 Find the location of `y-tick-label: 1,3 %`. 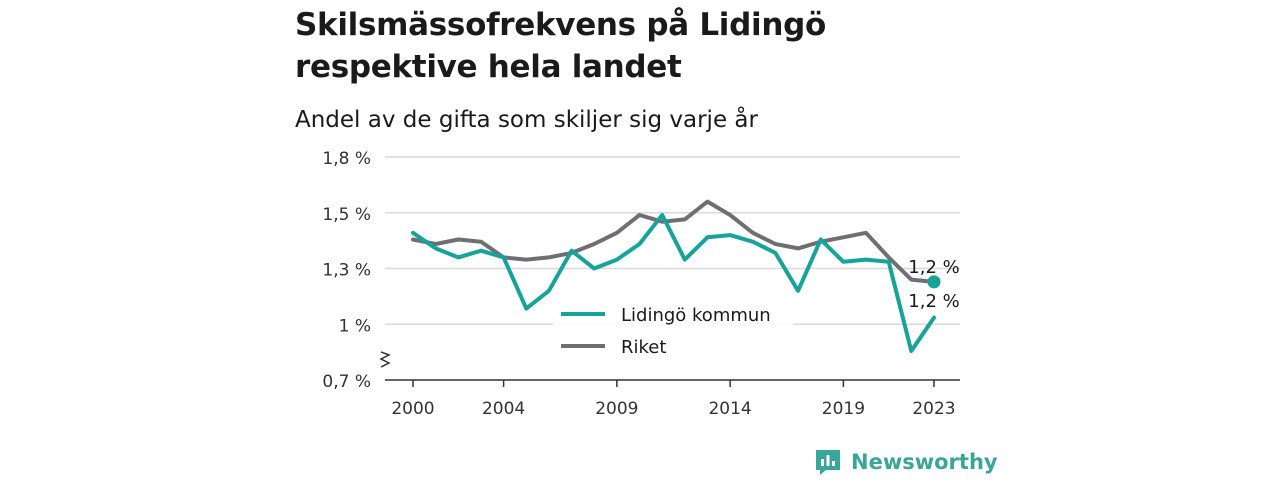

y-tick-label: 1,3 % is located at coordinates (346, 271).